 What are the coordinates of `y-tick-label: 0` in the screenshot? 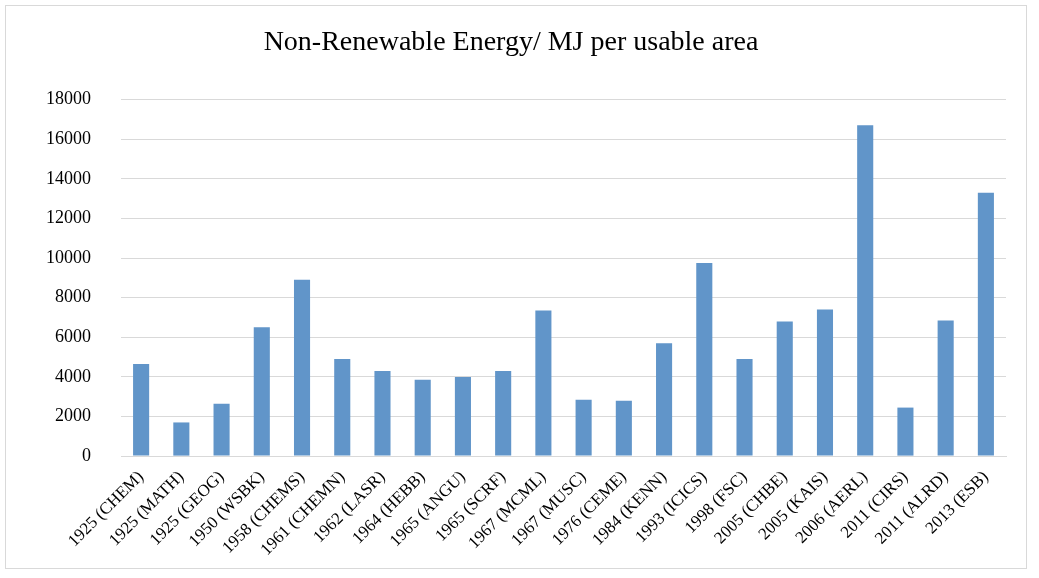 It's located at (86, 454).